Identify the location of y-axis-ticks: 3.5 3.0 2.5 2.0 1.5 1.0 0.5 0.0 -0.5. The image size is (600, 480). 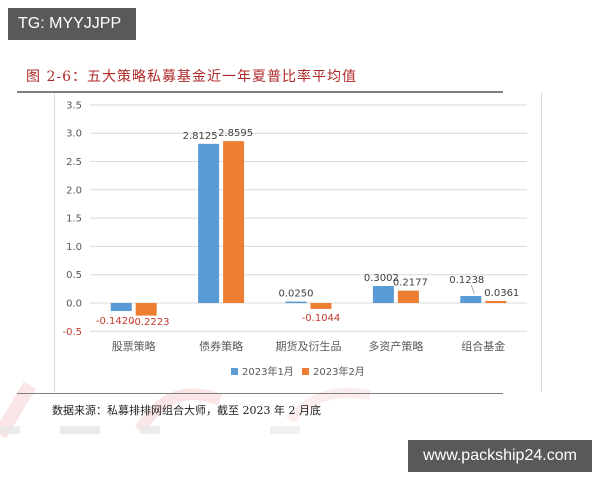
(72, 218).